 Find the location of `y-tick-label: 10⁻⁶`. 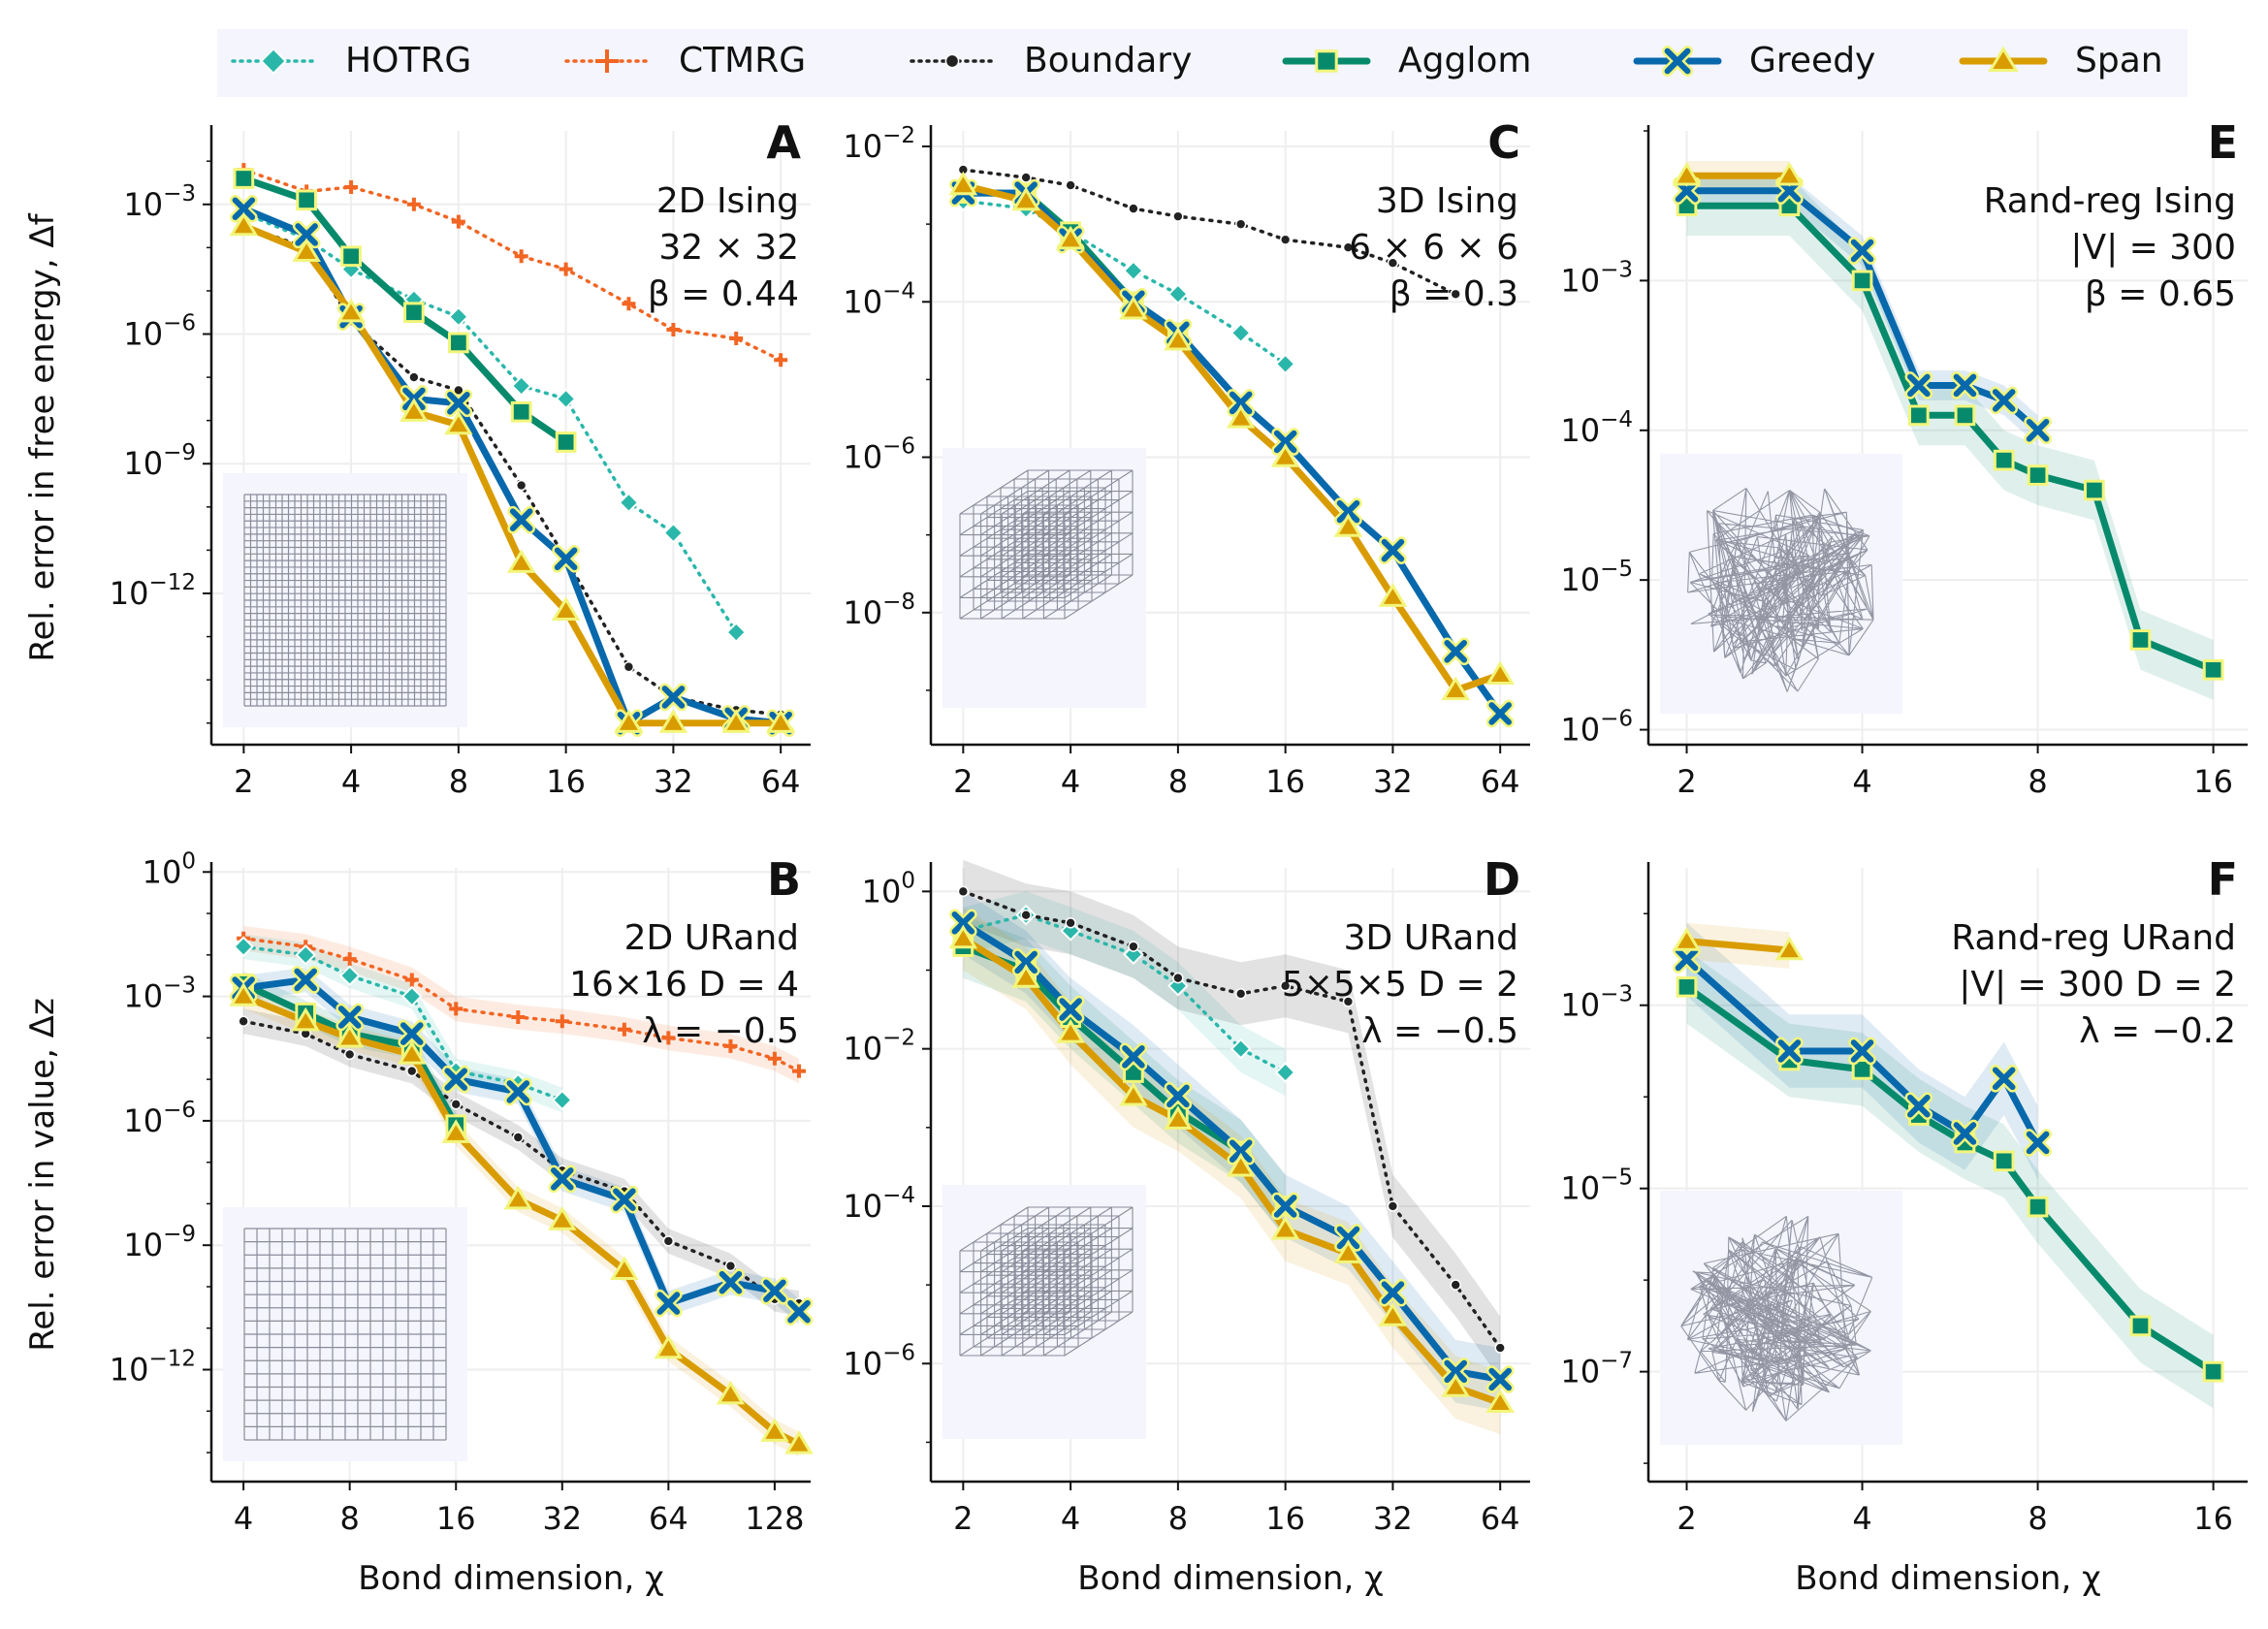

y-tick-label: 10⁻⁶ is located at coordinates (879, 455).